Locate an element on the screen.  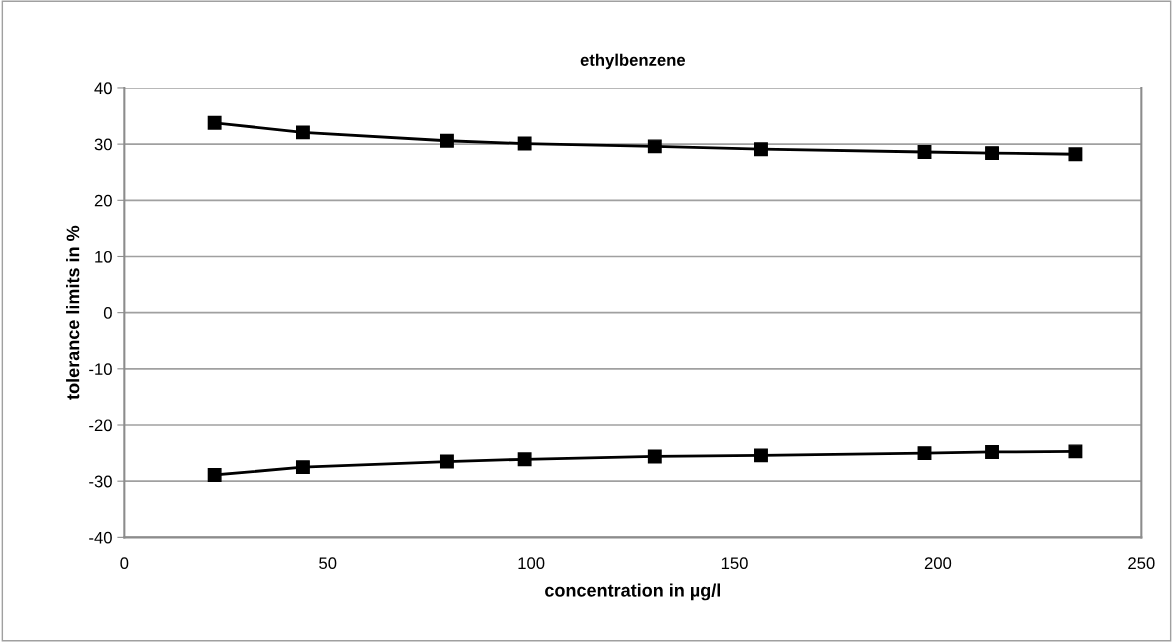
y-tick-label: 30 is located at coordinates (103, 144).